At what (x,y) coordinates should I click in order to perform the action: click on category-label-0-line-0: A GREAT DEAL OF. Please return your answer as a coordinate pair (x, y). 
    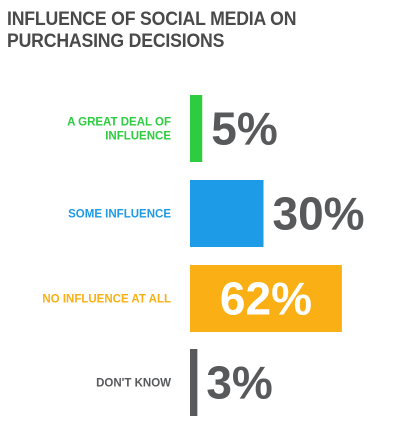
    Looking at the image, I should click on (119, 123).